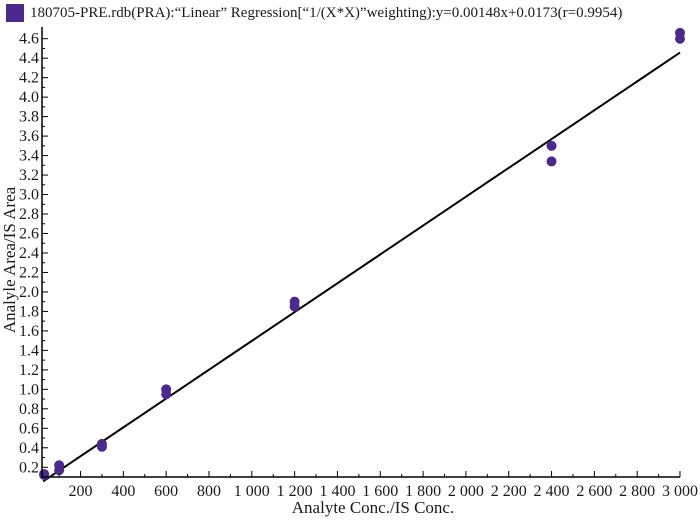 The image size is (700, 521). I want to click on y-tick-label: 1.6, so click(29, 331).